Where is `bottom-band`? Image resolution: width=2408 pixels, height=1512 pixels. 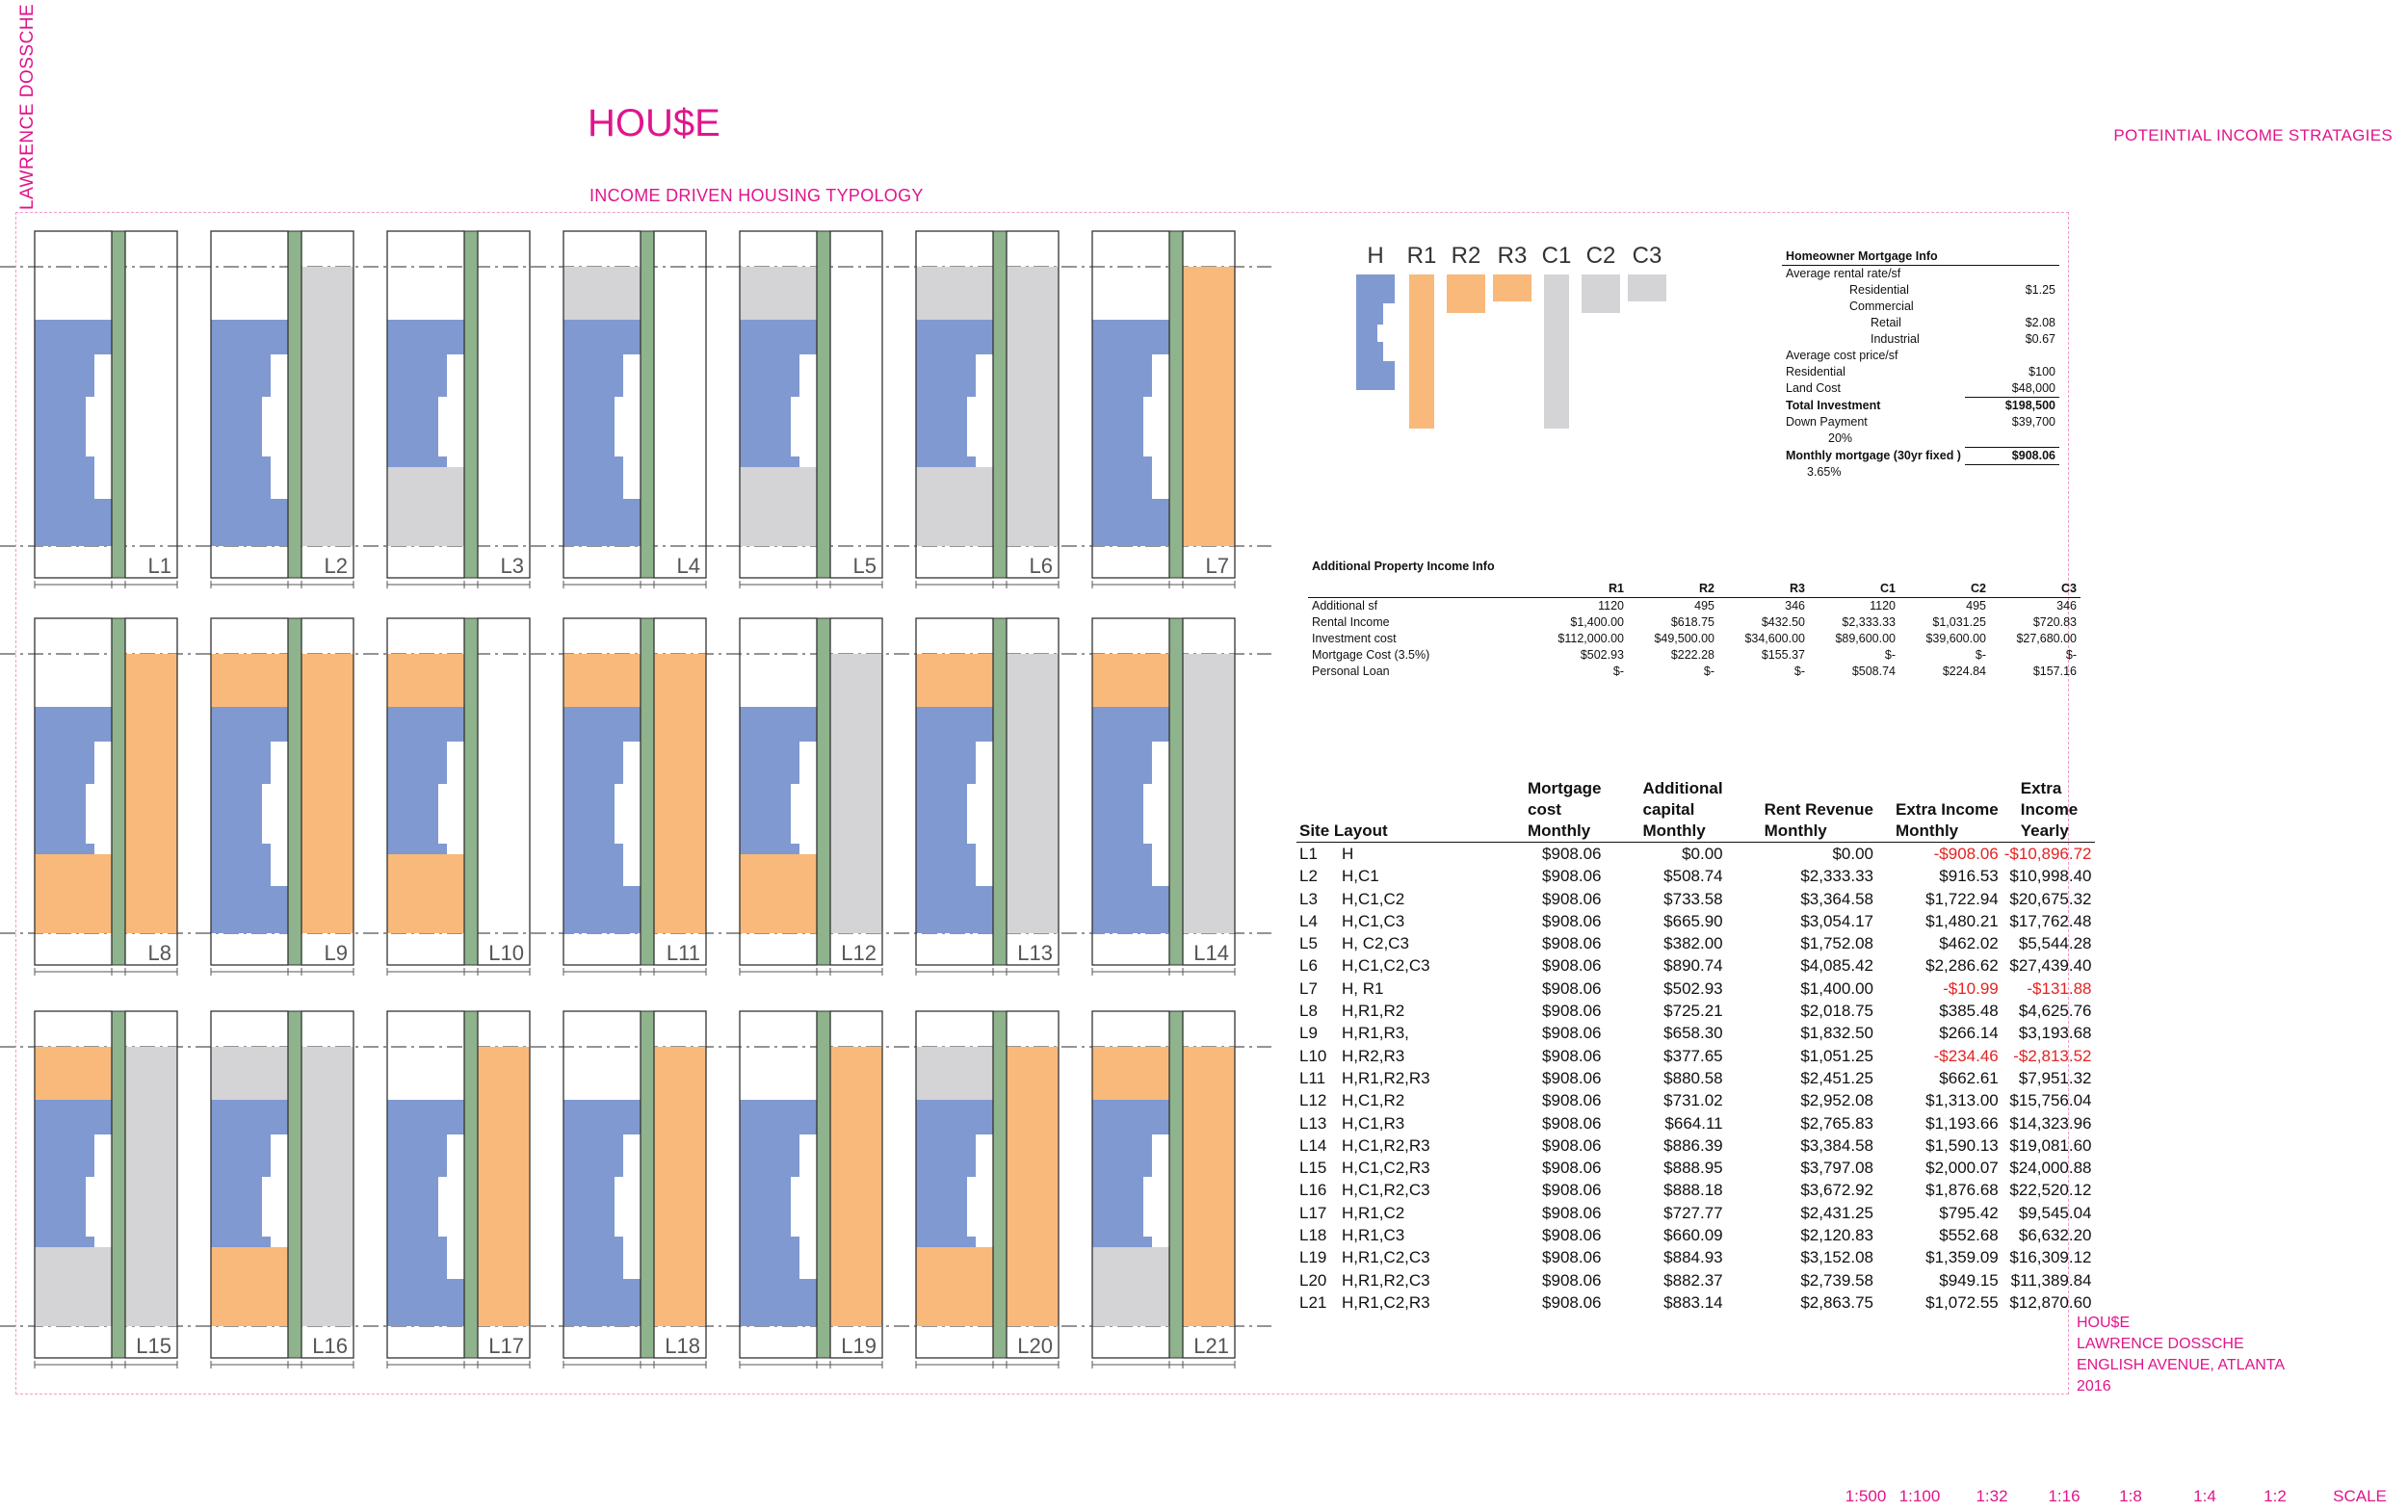
bottom-band is located at coordinates (954, 1286).